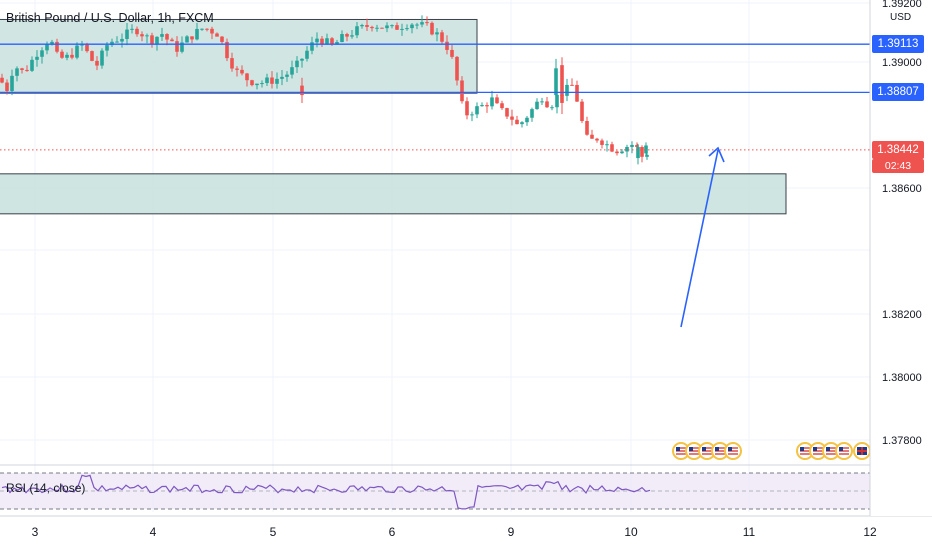 Image resolution: width=932 pixels, height=550 pixels. I want to click on currency-label: USD, so click(901, 17).